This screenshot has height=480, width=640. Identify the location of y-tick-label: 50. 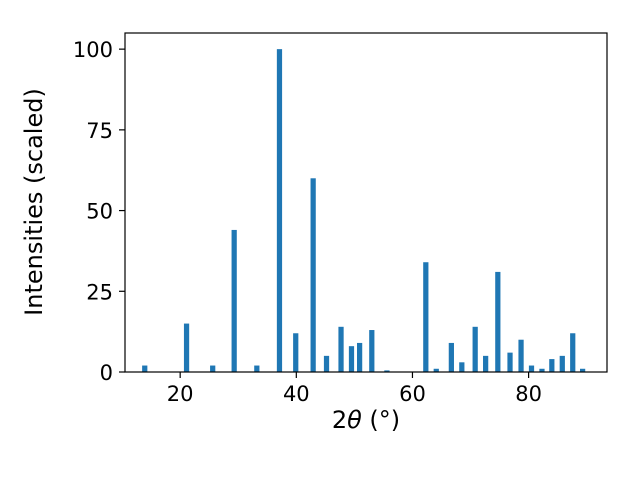
(99, 212).